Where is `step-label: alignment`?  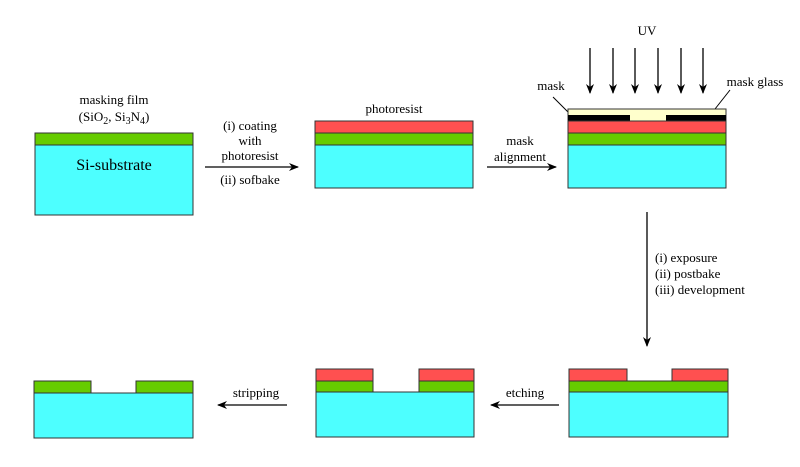 step-label: alignment is located at coordinates (520, 156).